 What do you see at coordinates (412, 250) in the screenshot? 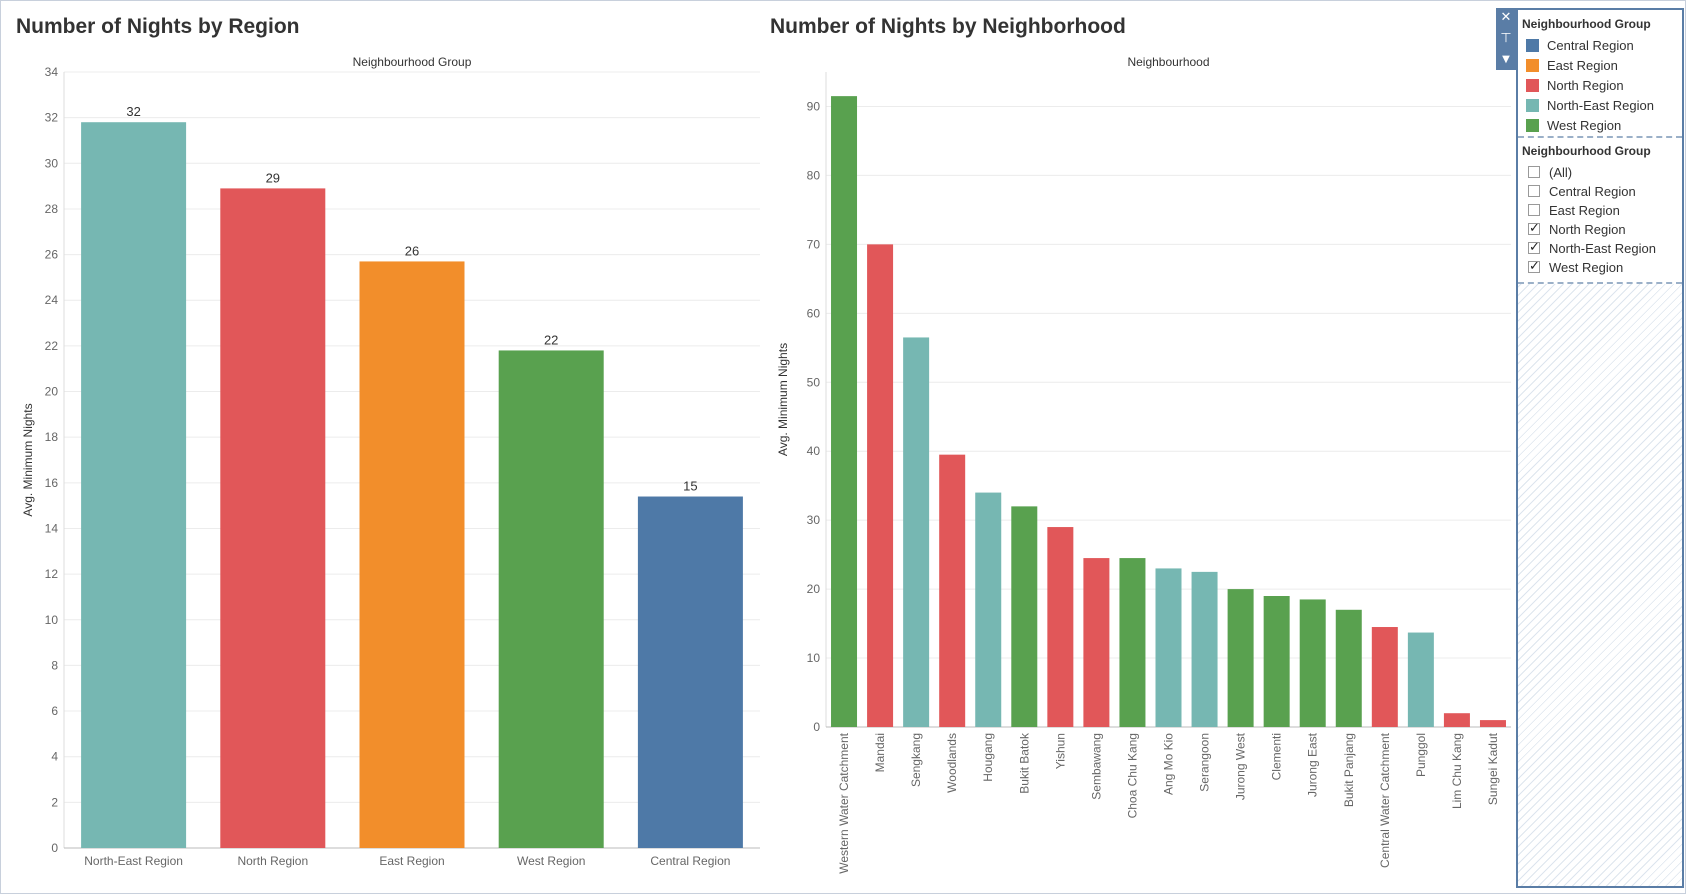
I see `data-label: 26` at bounding box center [412, 250].